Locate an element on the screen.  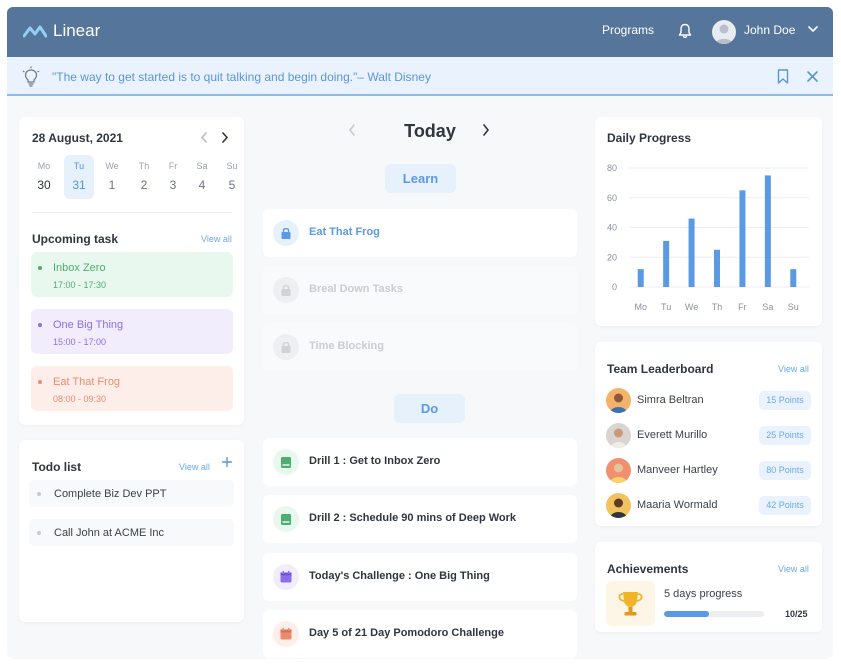
top-navbar: Linear Programs John Doe is located at coordinates (420, 32).